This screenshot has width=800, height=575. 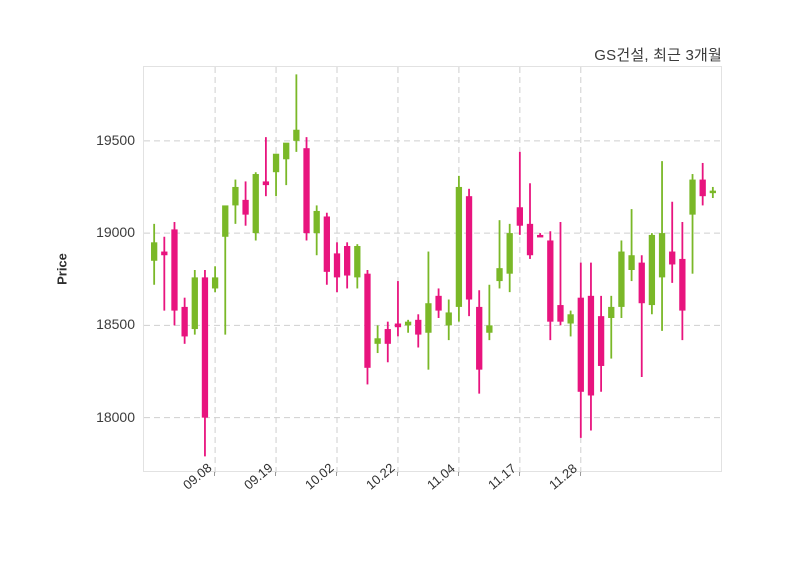 I want to click on x-axis-tick-labels: 09.08 09.19 10.02 10.22 11.04 11.17 11.28, so click(x=432, y=511).